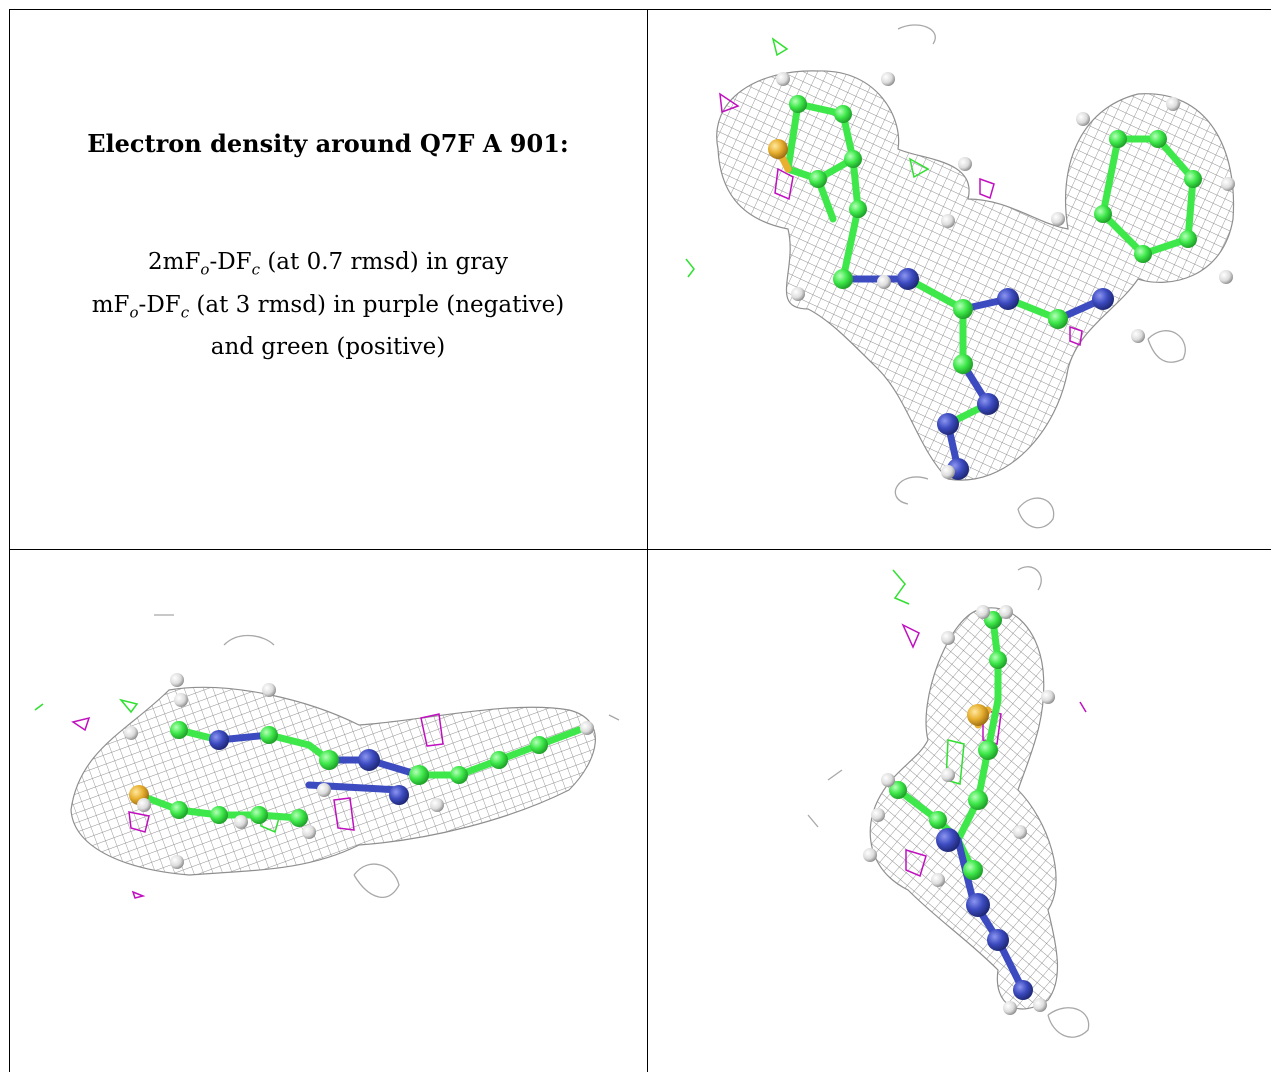  I want to click on density-mesh, so click(345, 756).